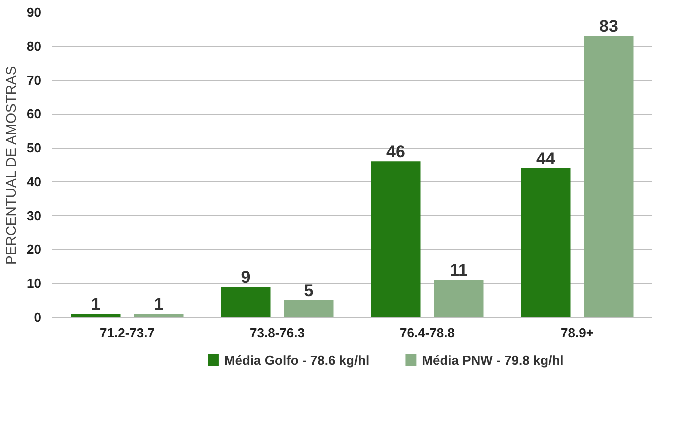 This screenshot has height=424, width=691. What do you see at coordinates (34, 46) in the screenshot?
I see `y-tick-label: 80` at bounding box center [34, 46].